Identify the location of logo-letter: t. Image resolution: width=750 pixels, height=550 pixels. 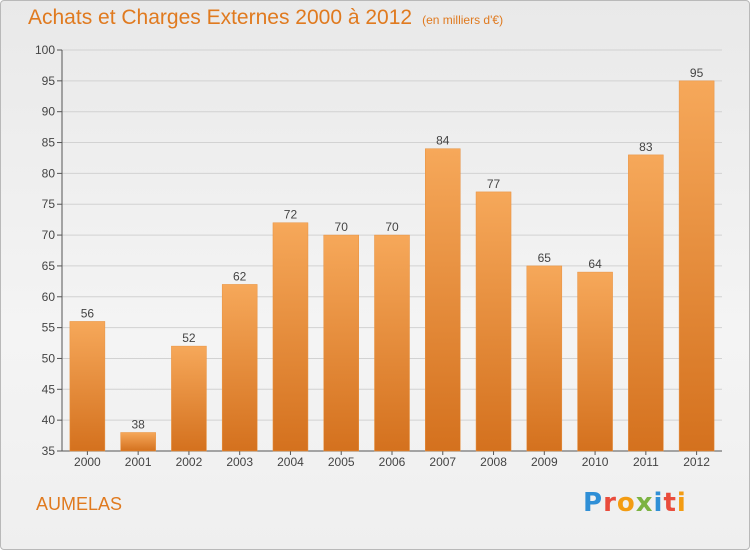
(670, 503).